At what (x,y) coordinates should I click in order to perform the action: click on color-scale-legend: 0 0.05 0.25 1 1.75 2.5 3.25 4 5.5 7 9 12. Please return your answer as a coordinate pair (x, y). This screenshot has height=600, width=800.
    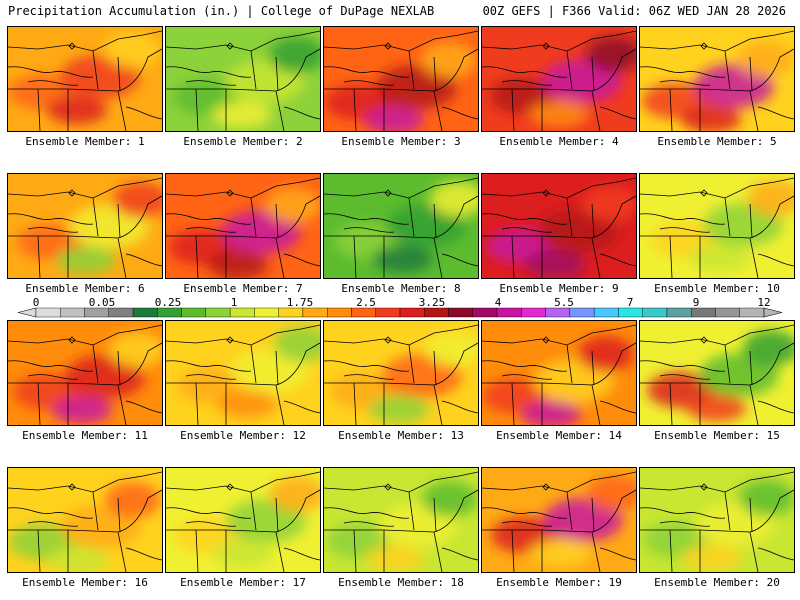
    Looking at the image, I should click on (400, 307).